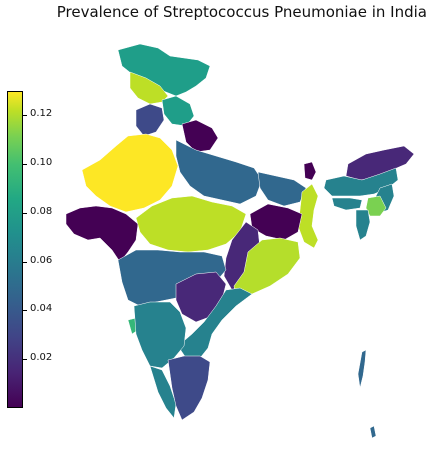 Image resolution: width=443 pixels, height=467 pixels. Describe the element at coordinates (373, 432) in the screenshot. I see `region-nicobar` at that location.